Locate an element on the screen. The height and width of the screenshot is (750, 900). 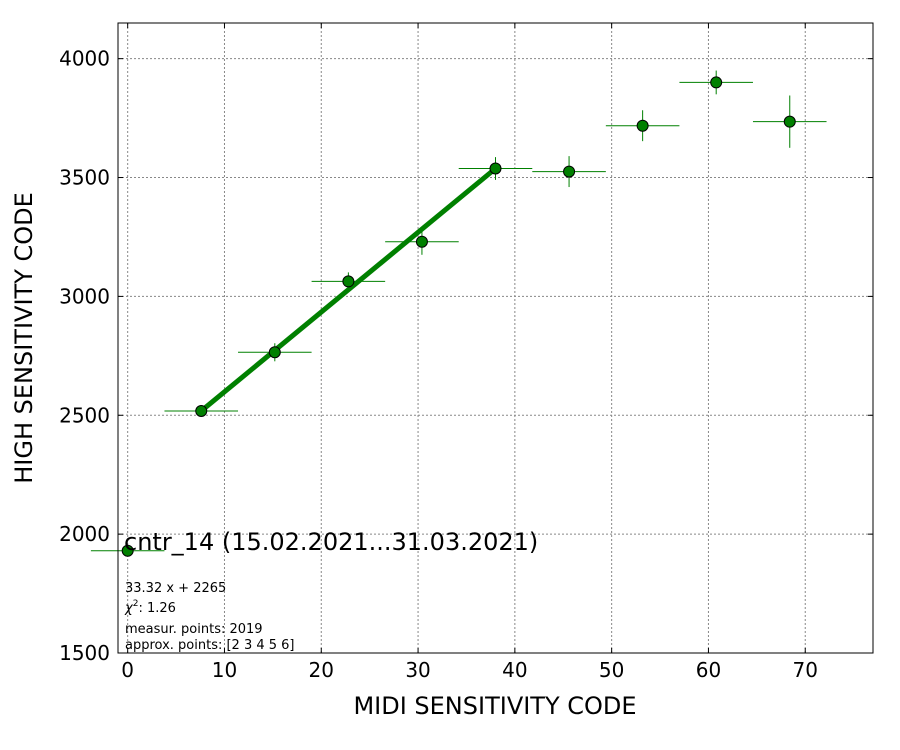
y-axis-label: HIGH SENSITIVITY CODE is located at coordinates (24, 338).